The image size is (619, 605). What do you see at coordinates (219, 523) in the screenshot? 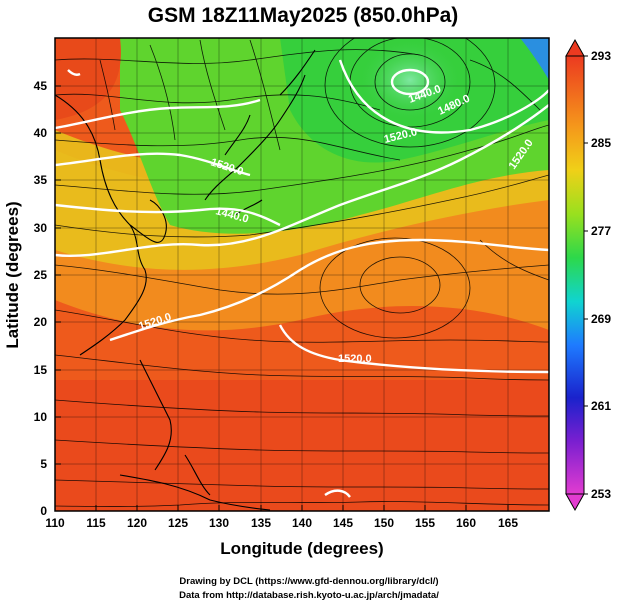
I see `x-tick-label: 130` at bounding box center [219, 523].